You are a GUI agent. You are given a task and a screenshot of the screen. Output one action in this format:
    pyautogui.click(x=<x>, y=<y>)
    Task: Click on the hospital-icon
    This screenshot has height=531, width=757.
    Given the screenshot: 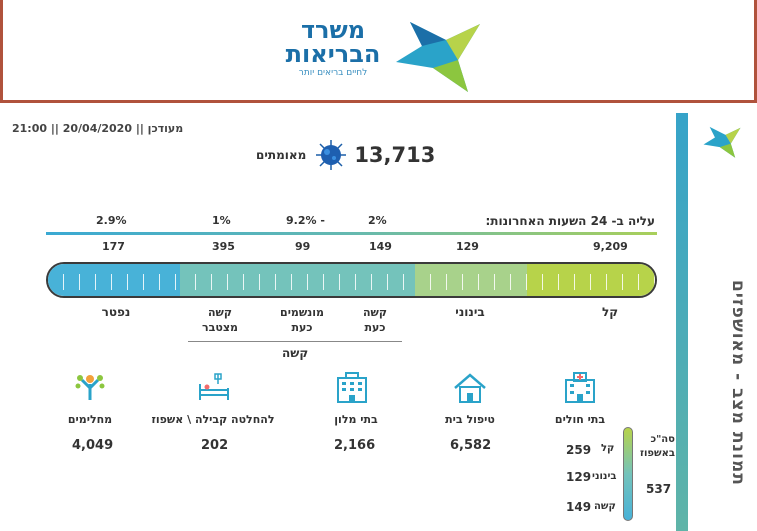 What is the action you would take?
    pyautogui.click(x=580, y=387)
    